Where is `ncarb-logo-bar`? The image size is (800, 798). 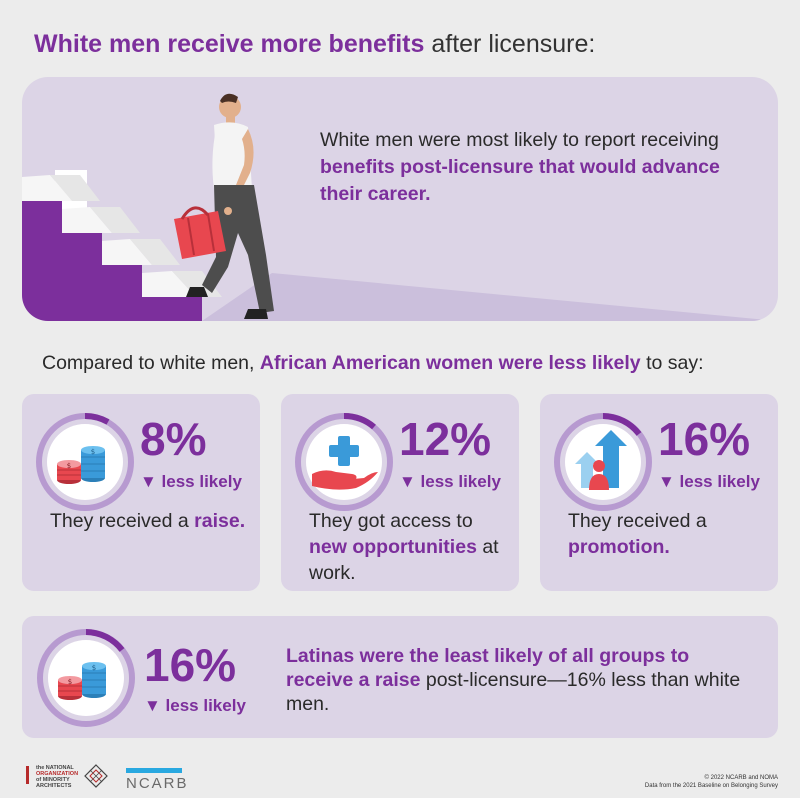
ncarb-logo-bar is located at coordinates (154, 770).